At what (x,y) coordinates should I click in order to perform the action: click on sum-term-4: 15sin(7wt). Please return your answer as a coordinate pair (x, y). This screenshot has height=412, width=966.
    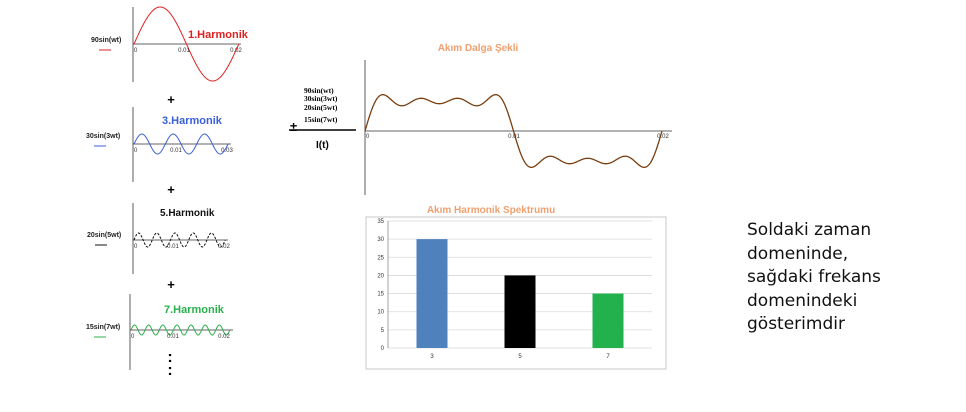
    Looking at the image, I should click on (321, 119).